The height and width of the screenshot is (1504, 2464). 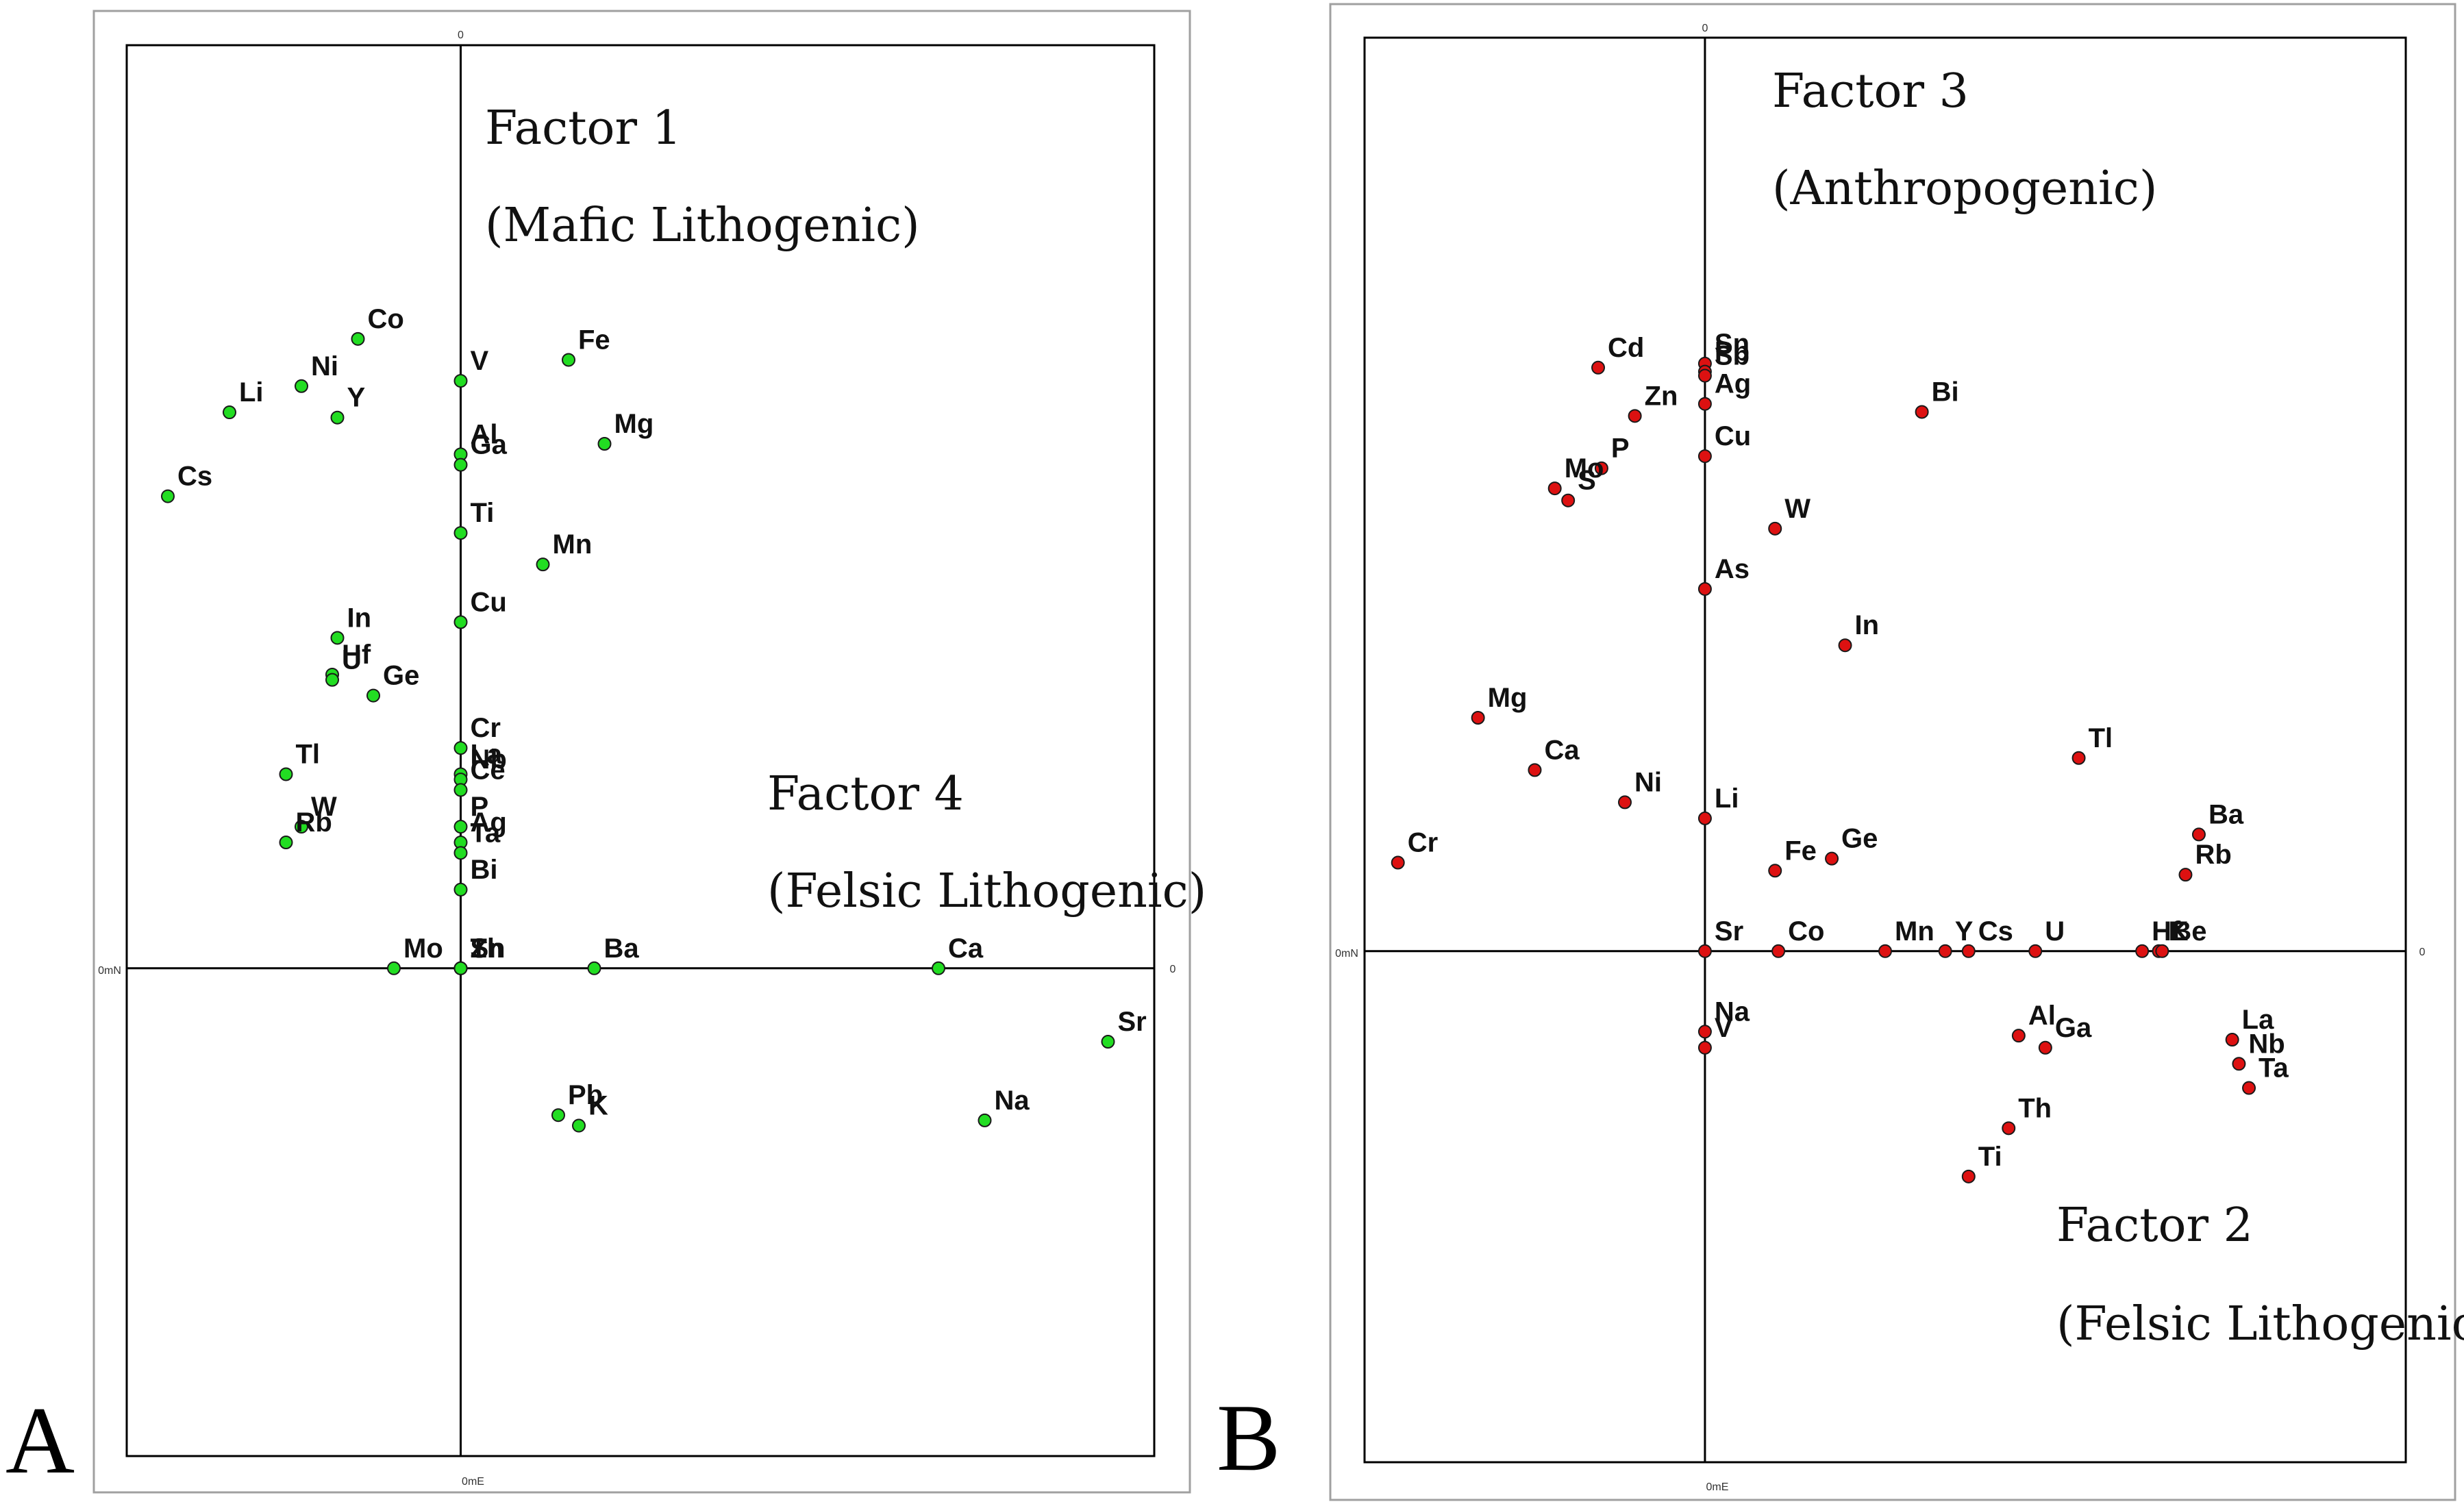 What do you see at coordinates (109, 971) in the screenshot?
I see `panel-a-left-axis-label: 0mN` at bounding box center [109, 971].